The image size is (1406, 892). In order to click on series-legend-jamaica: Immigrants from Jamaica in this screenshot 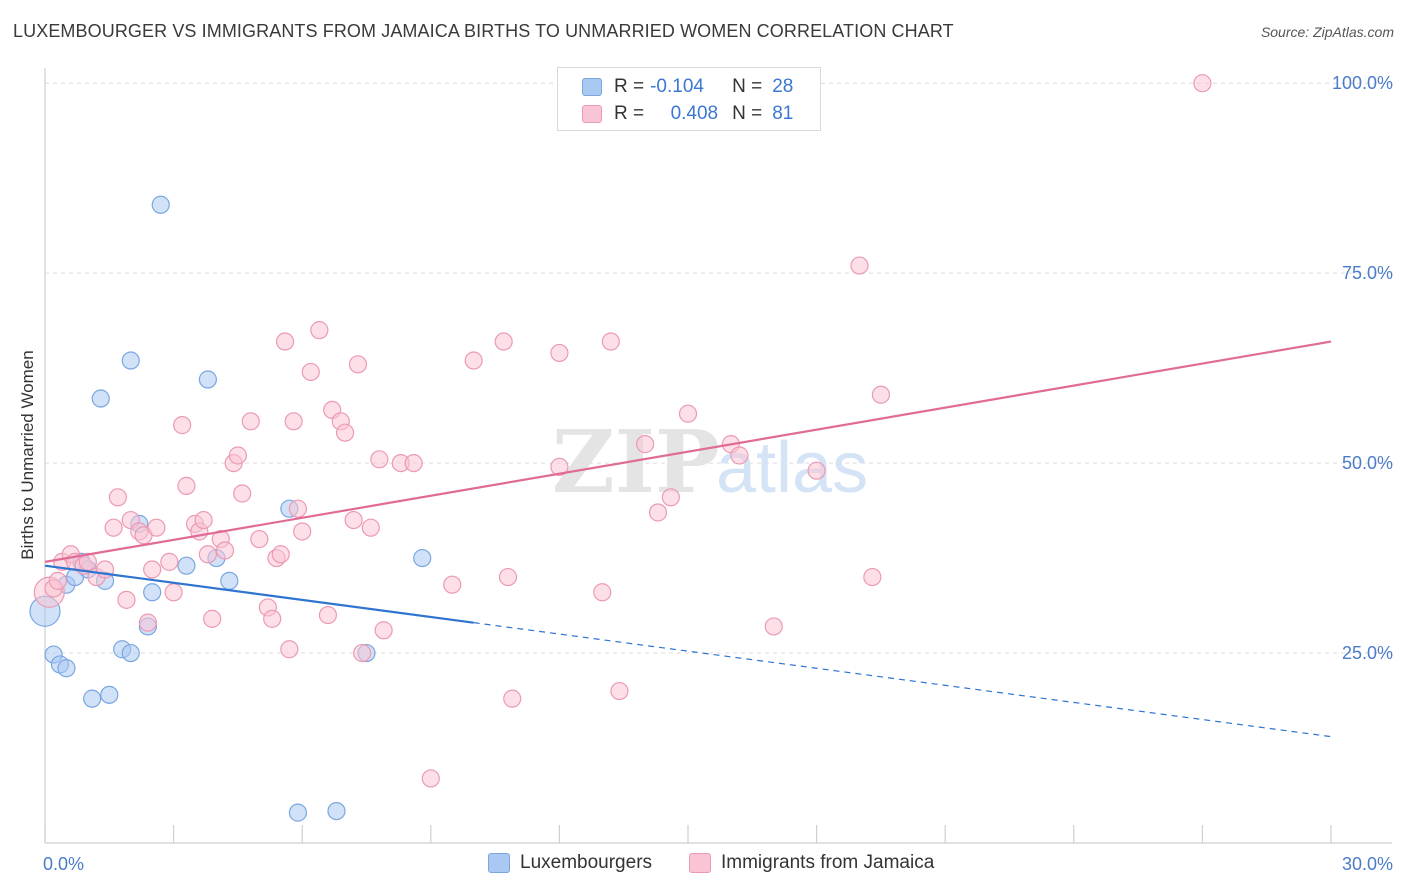, I will do `click(811, 863)`.